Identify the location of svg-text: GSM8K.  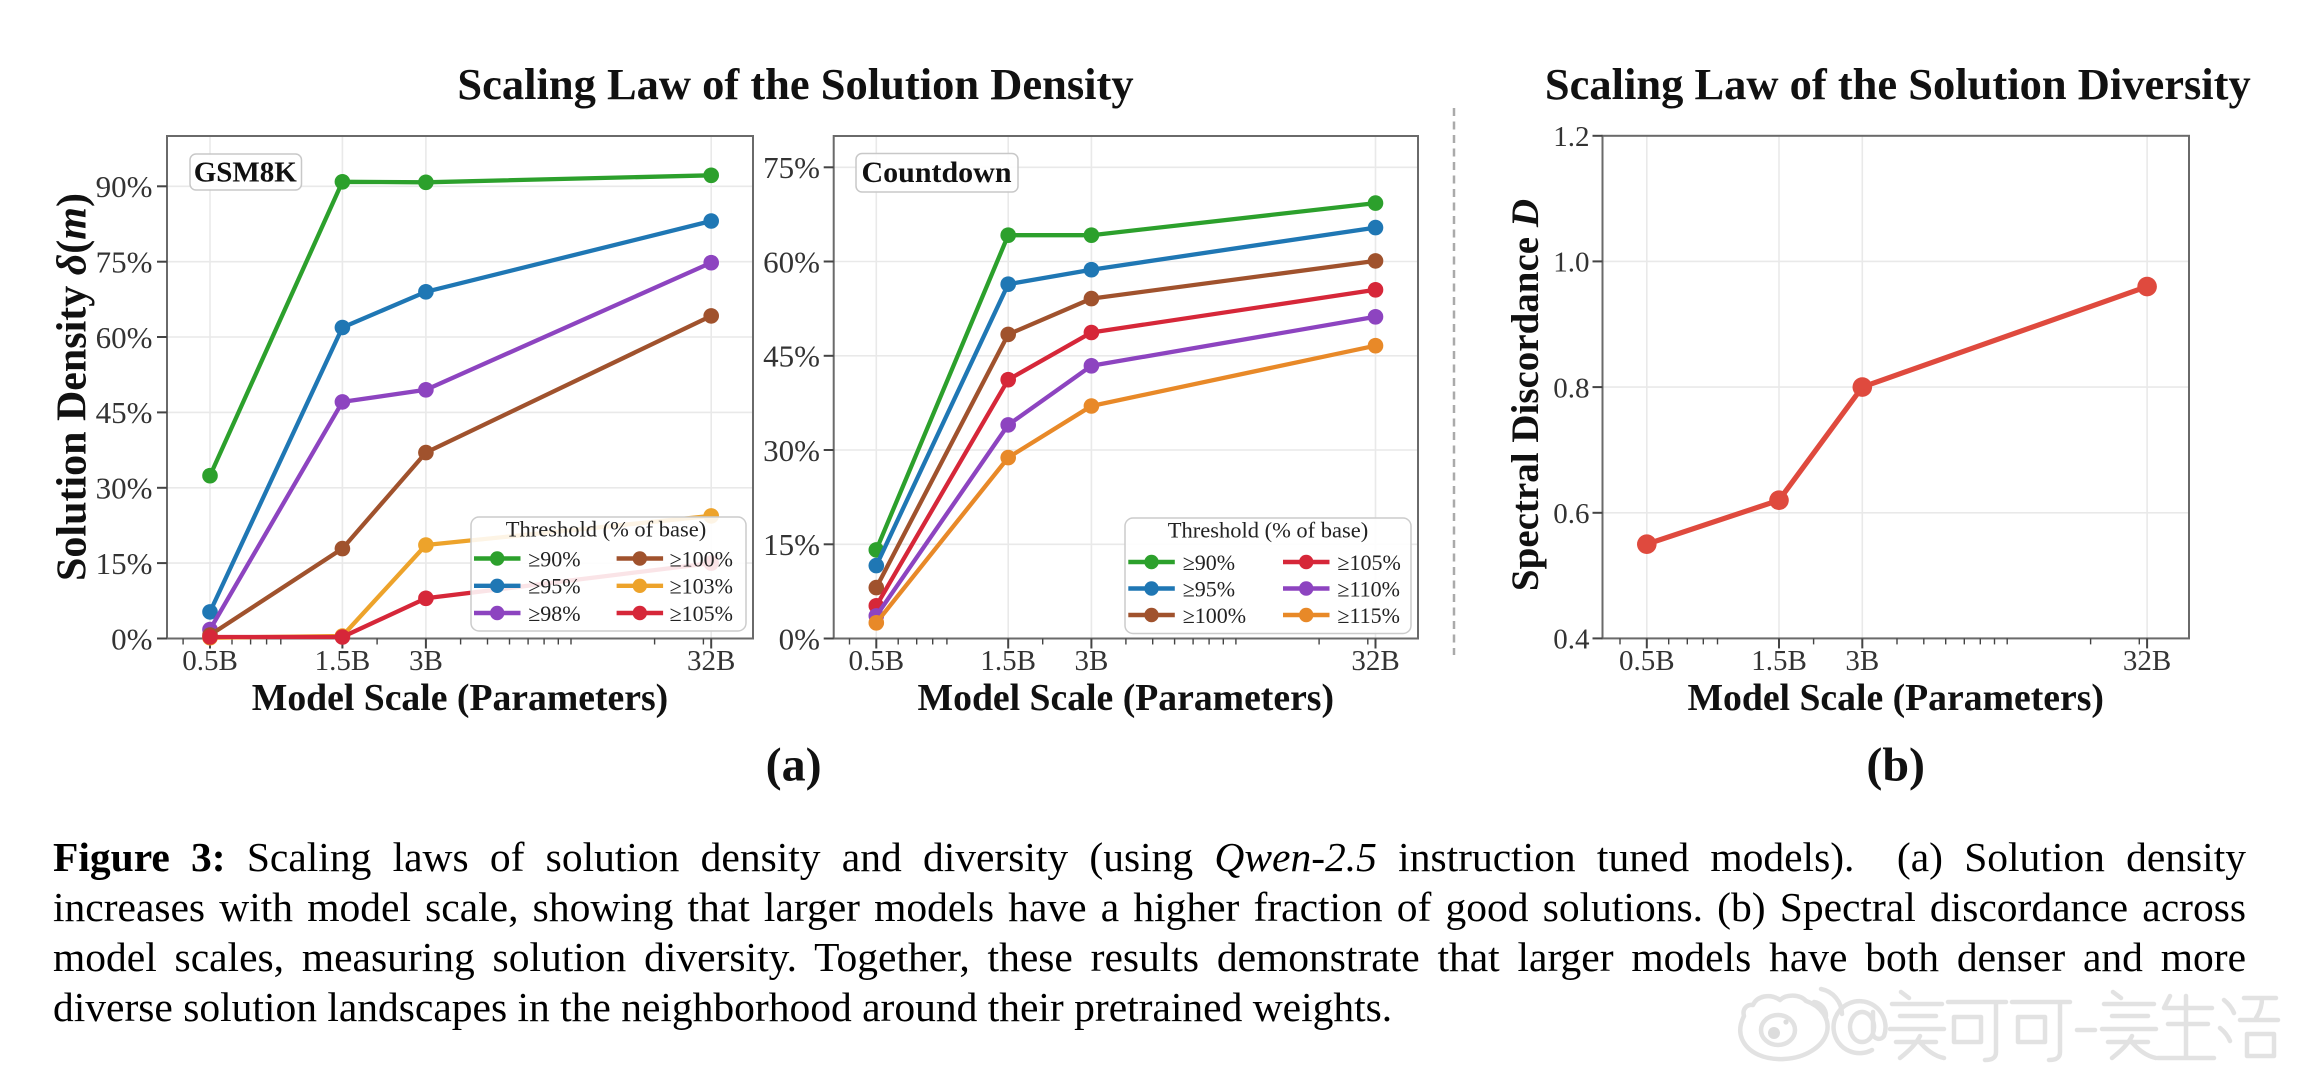
(246, 173).